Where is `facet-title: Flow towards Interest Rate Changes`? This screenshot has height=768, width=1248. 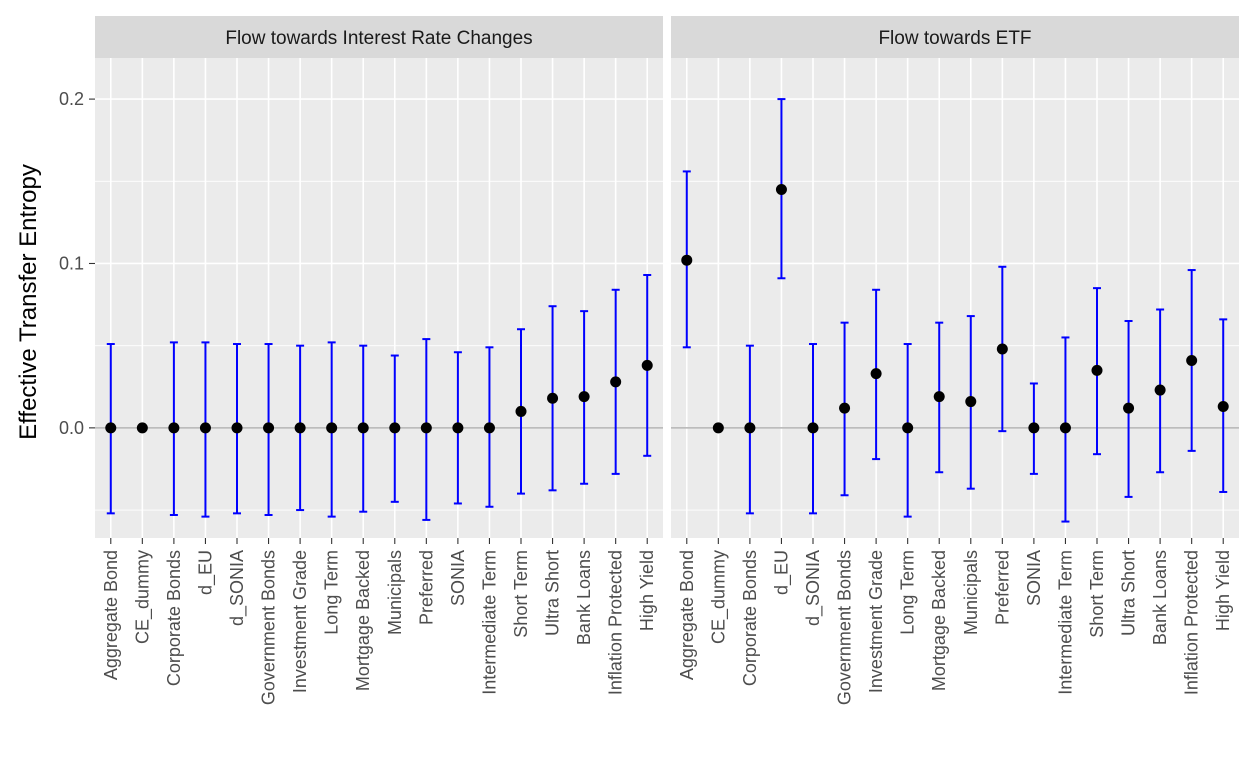
facet-title: Flow towards Interest Rate Changes is located at coordinates (378, 38).